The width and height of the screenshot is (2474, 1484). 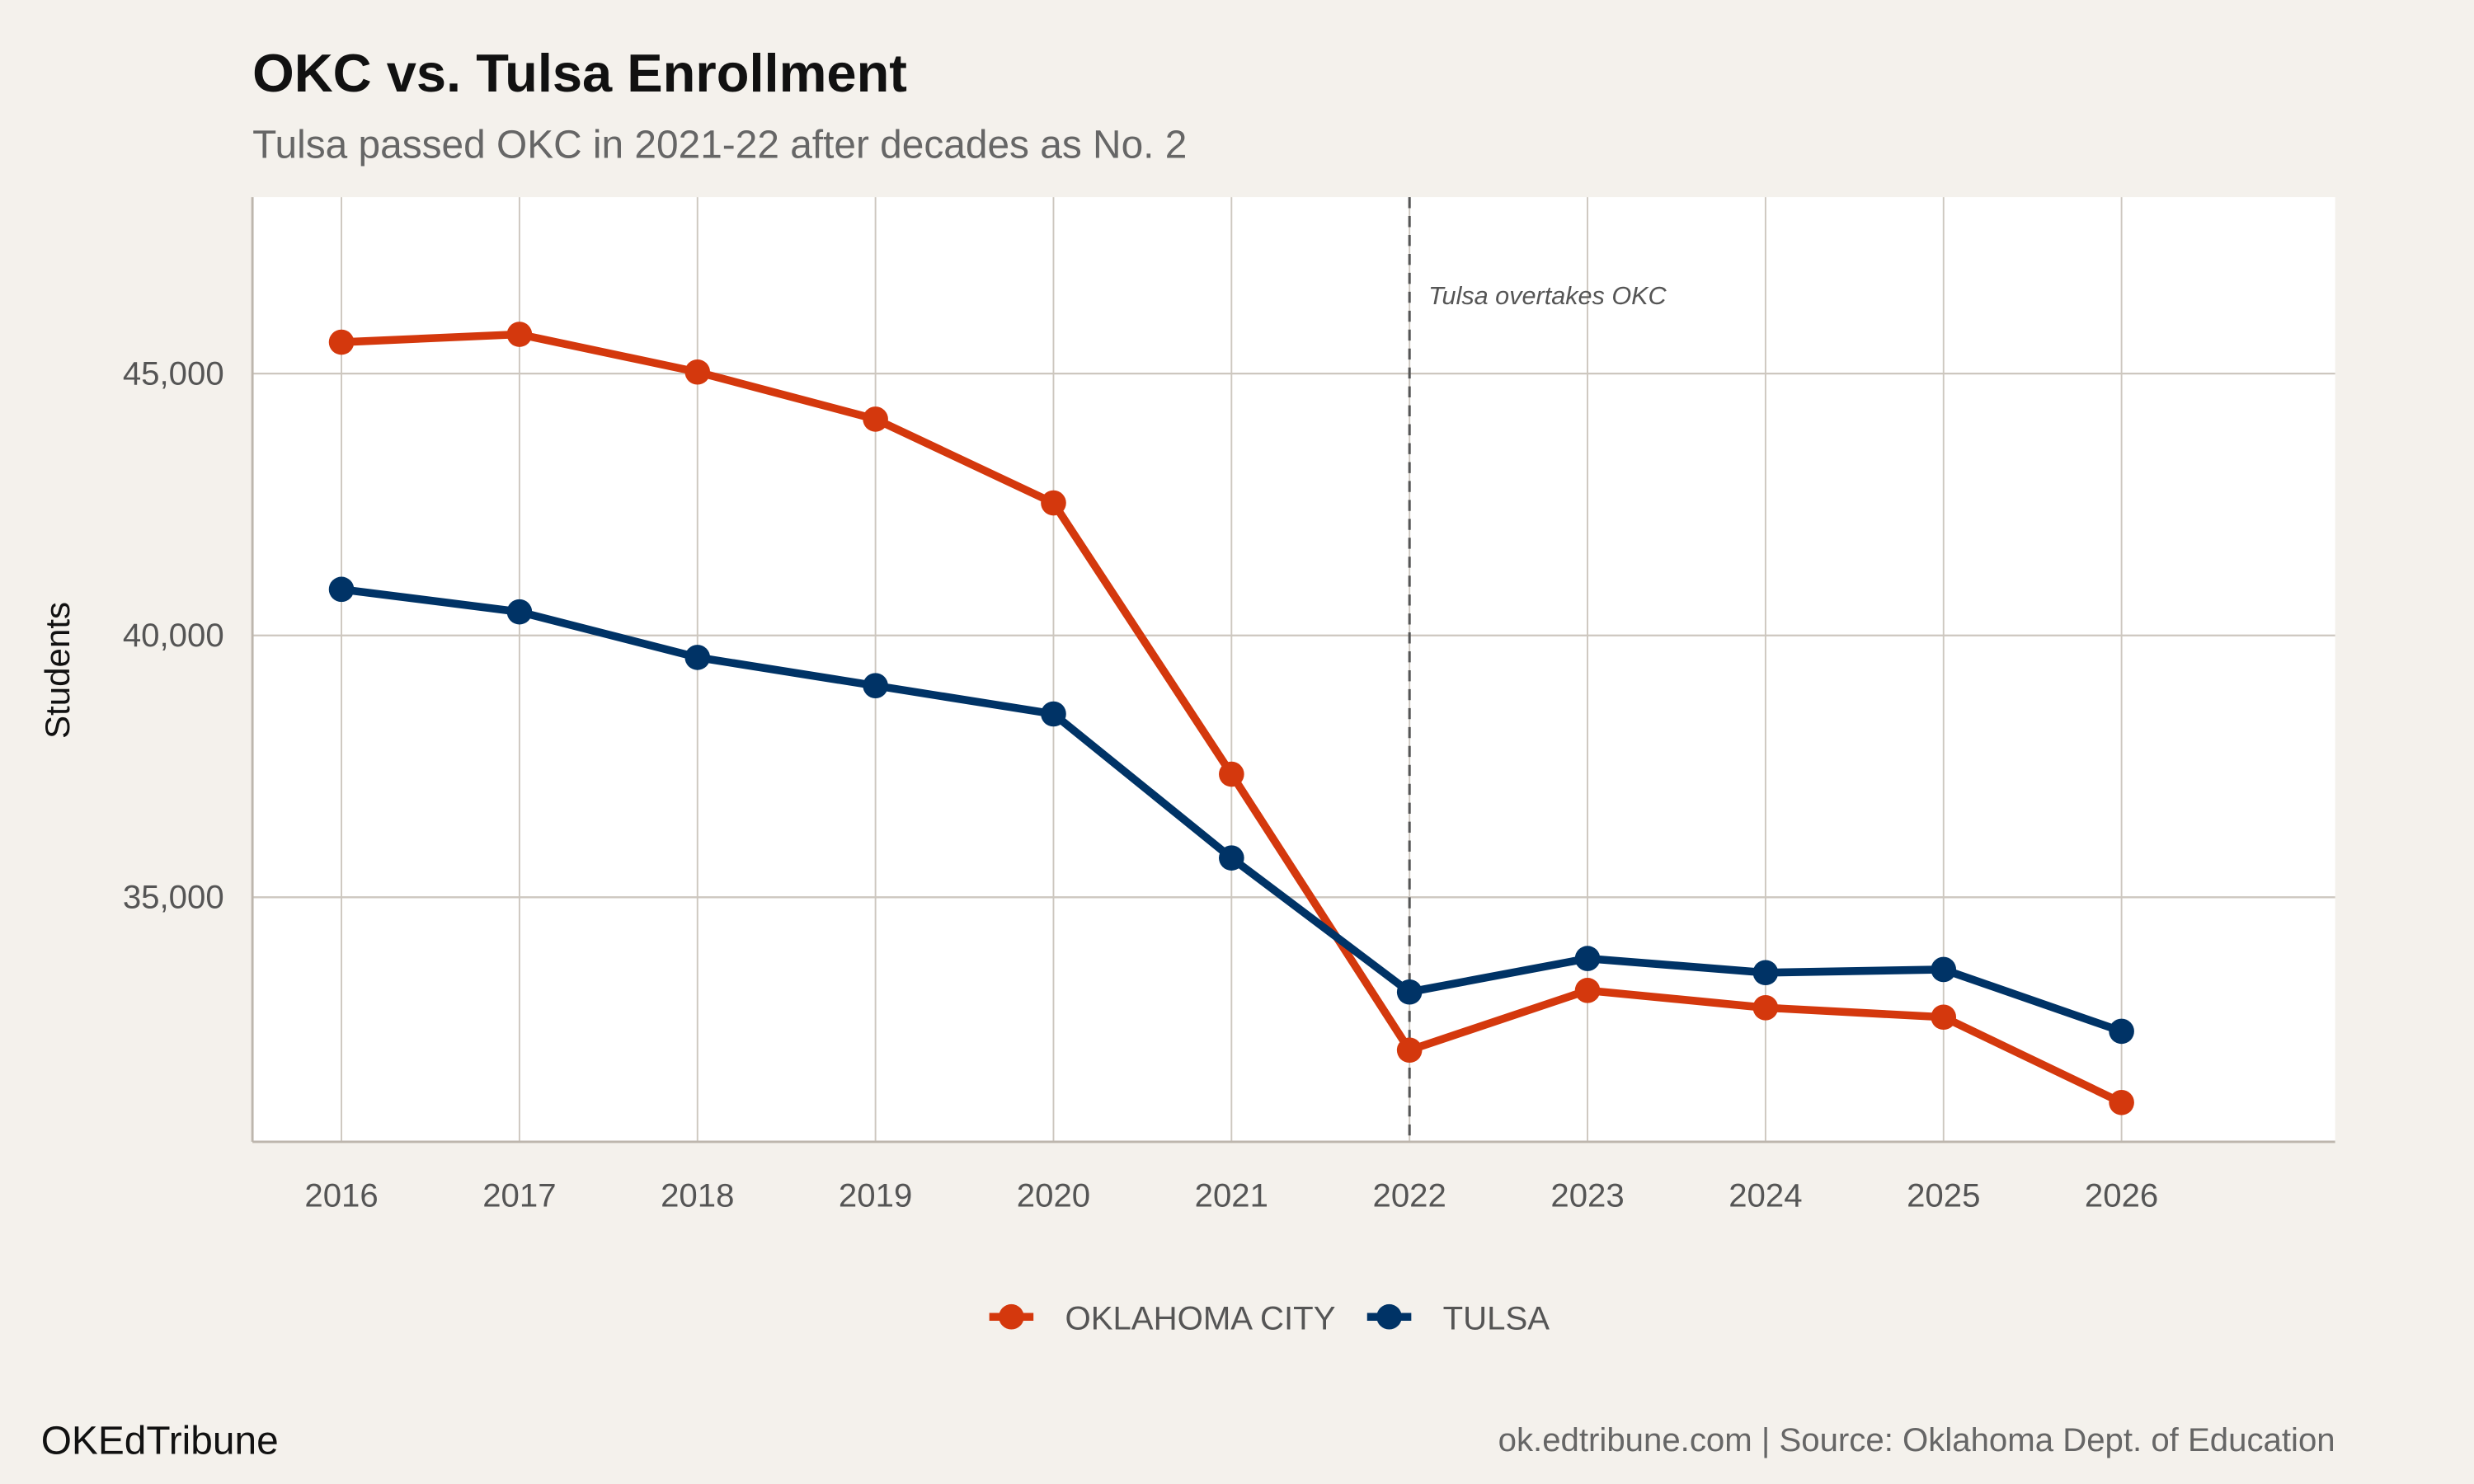 What do you see at coordinates (1053, 1195) in the screenshot?
I see `x-tick-label: 2020` at bounding box center [1053, 1195].